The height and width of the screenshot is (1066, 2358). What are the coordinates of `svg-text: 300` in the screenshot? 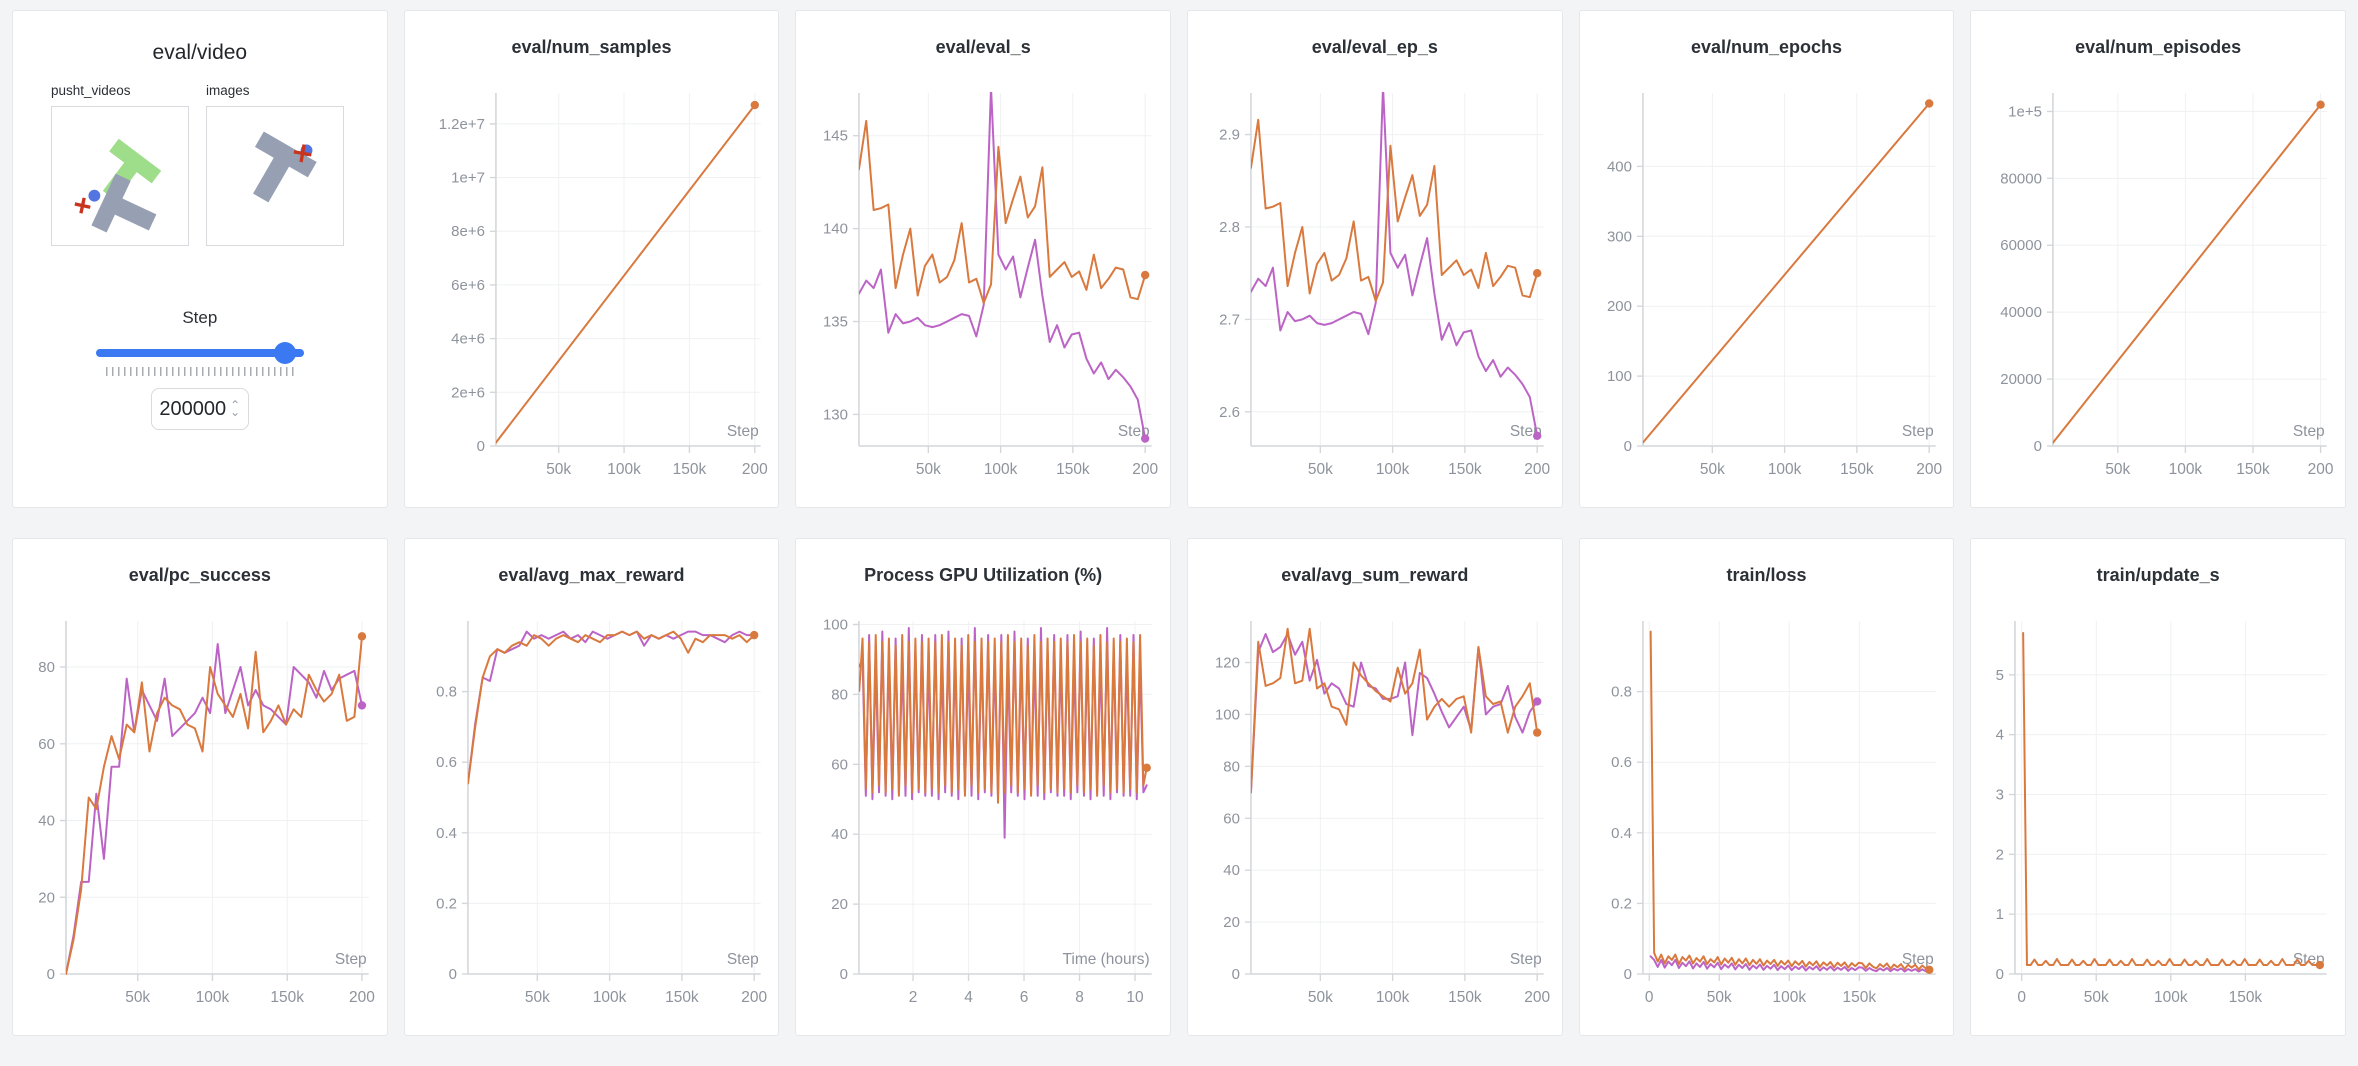 It's located at (1619, 236).